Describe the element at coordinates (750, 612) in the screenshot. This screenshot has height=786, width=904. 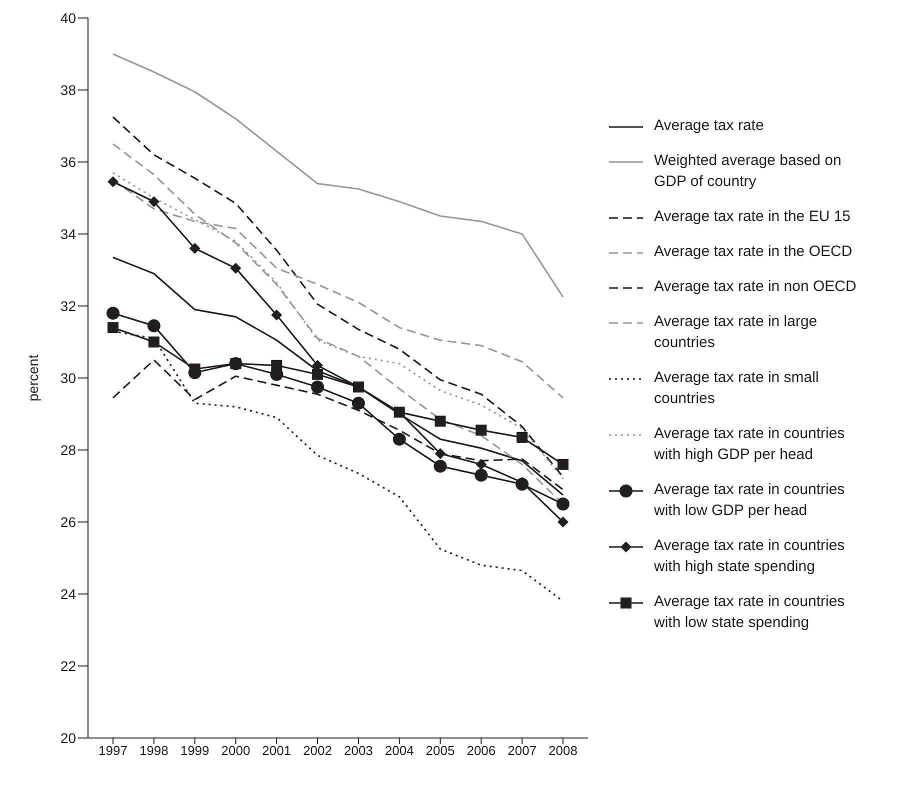
I see `legend-label: Average tax rate in countries with low state spending` at that location.